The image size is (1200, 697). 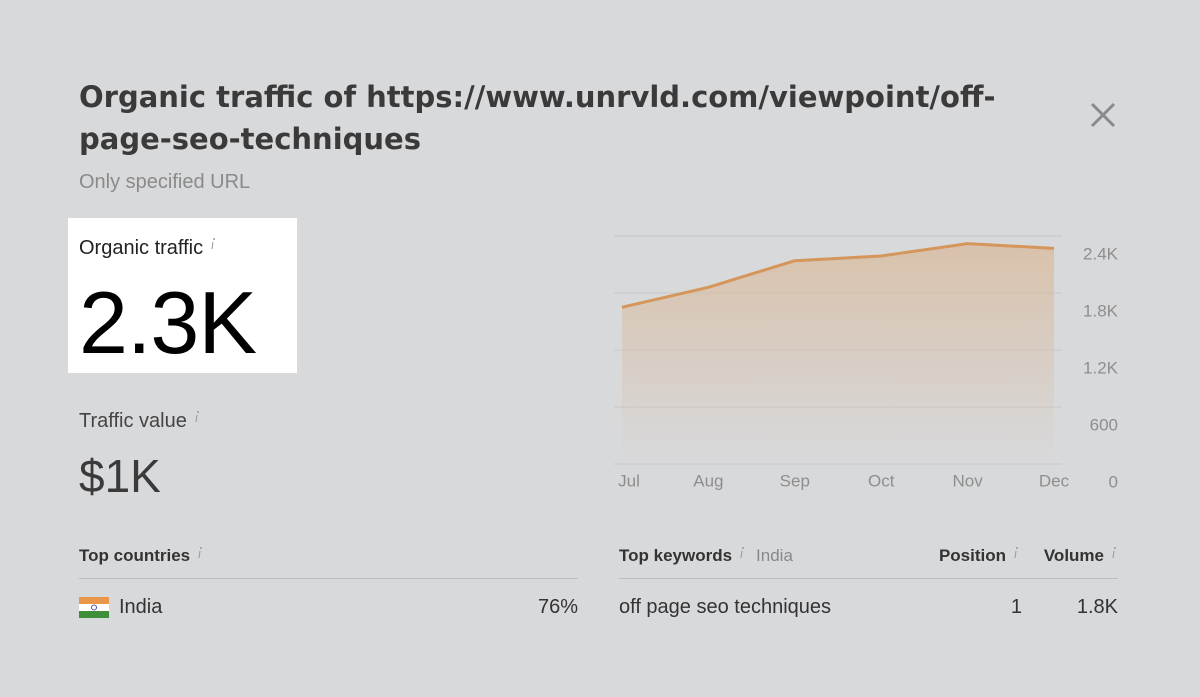 What do you see at coordinates (1054, 480) in the screenshot?
I see `x-tick-label: Dec` at bounding box center [1054, 480].